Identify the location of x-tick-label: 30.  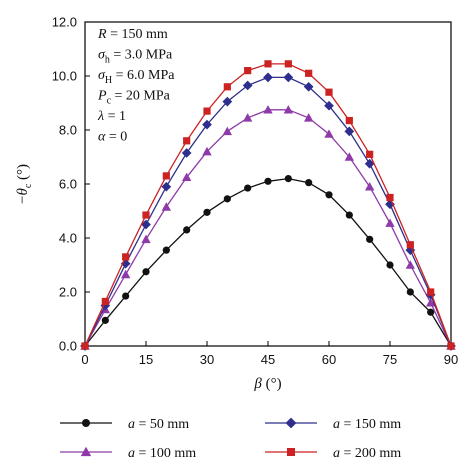
(207, 359).